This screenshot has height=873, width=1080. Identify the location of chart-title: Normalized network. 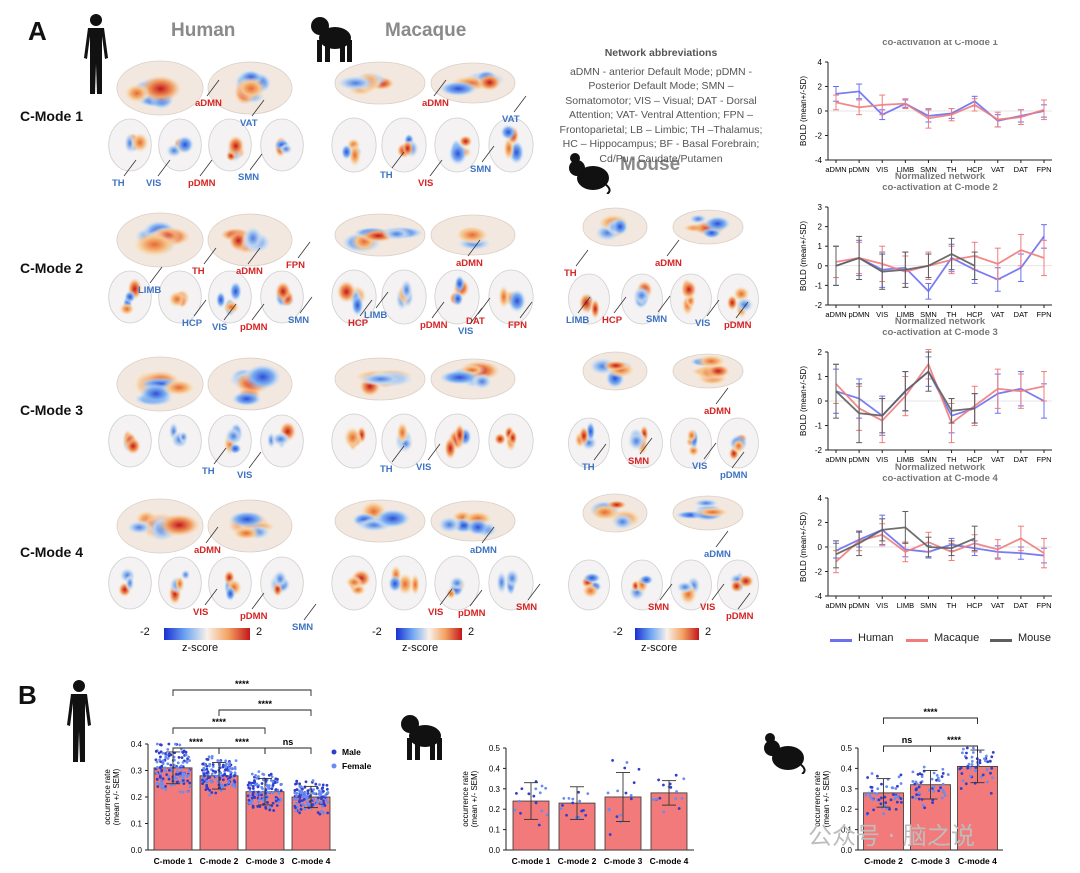
(940, 467).